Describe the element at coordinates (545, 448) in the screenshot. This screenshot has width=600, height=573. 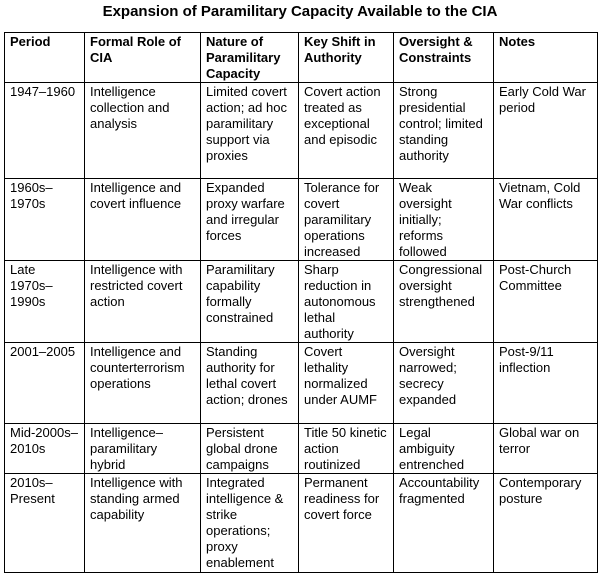
I see `table-cell: Global war on terror` at that location.